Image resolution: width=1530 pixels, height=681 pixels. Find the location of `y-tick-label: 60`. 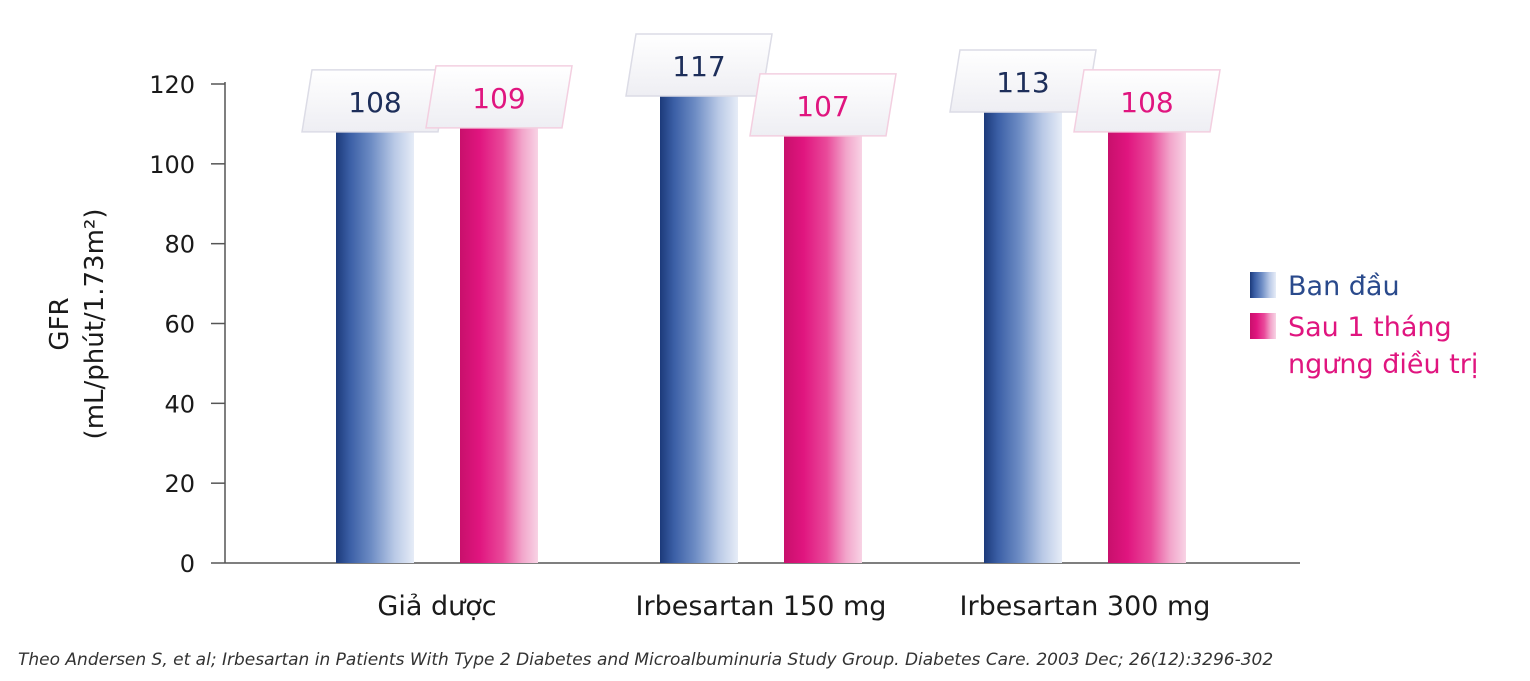

y-tick-label: 60 is located at coordinates (179, 325).